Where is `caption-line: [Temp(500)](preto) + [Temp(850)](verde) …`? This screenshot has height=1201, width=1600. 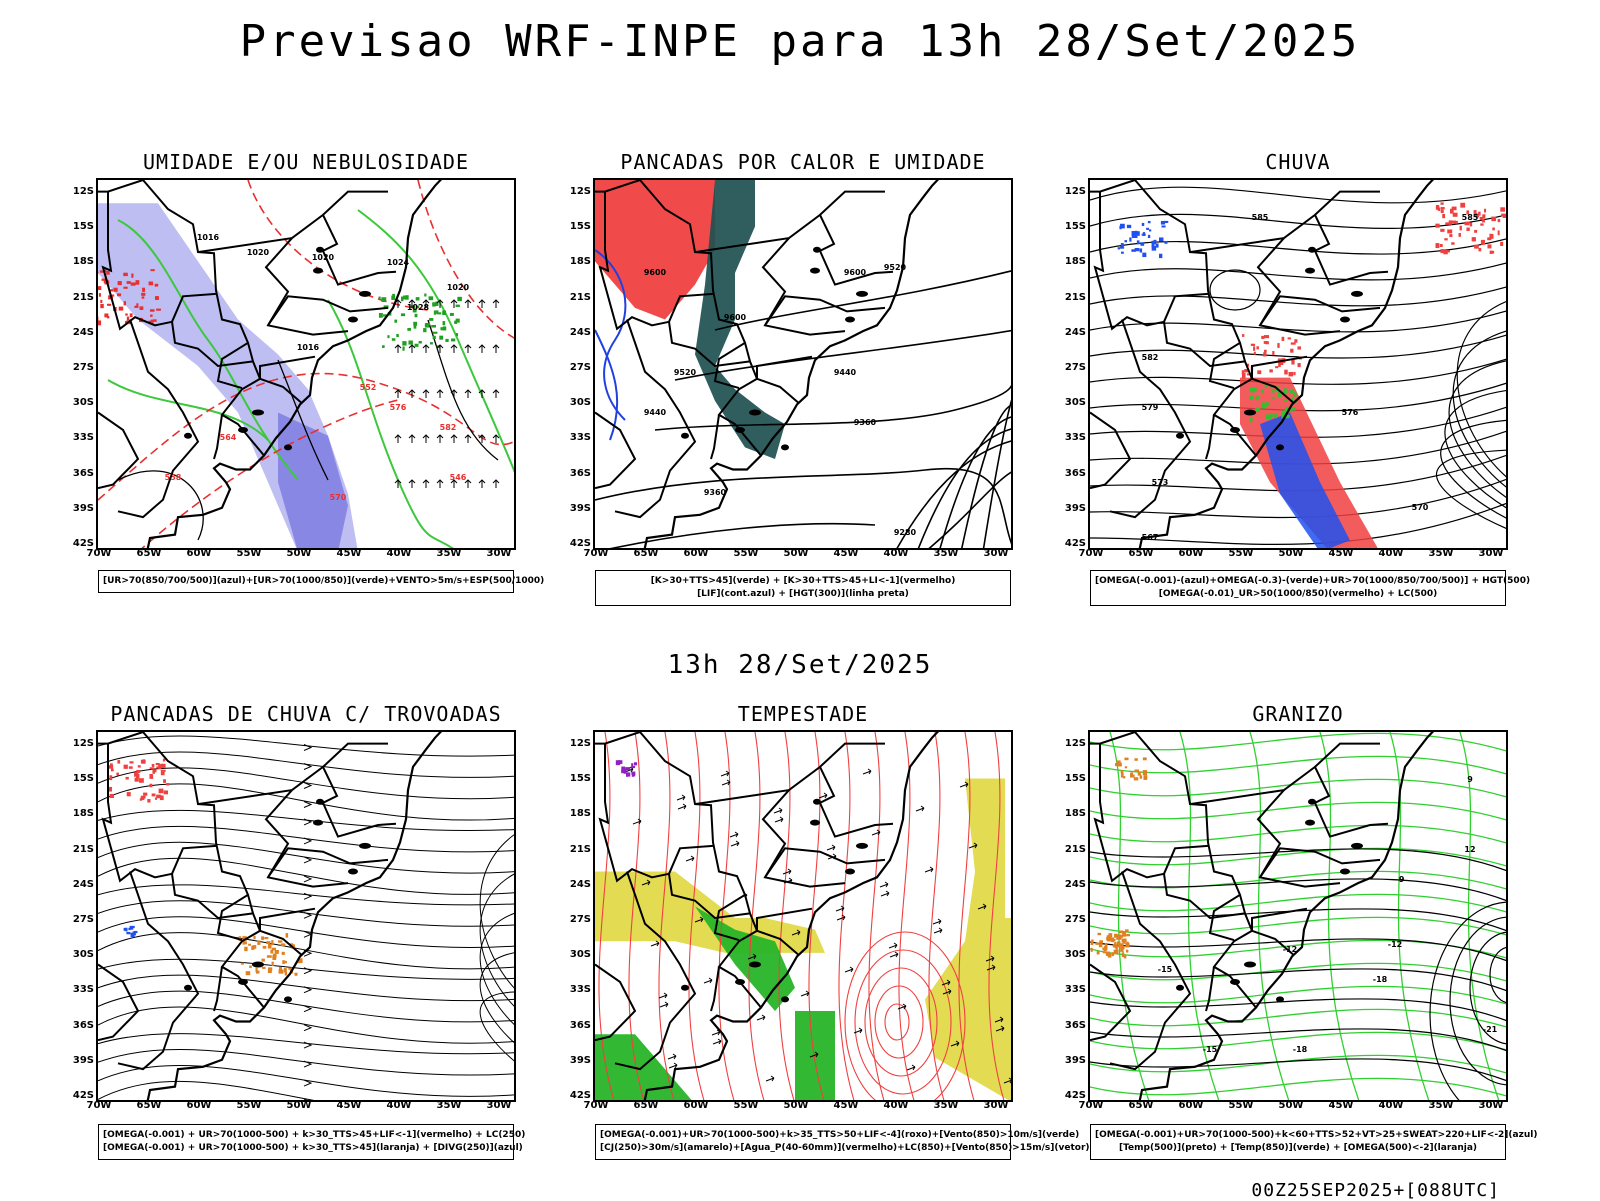
caption-line: [Temp(500)](preto) + [Temp(850)](verde) … is located at coordinates (1298, 1148).